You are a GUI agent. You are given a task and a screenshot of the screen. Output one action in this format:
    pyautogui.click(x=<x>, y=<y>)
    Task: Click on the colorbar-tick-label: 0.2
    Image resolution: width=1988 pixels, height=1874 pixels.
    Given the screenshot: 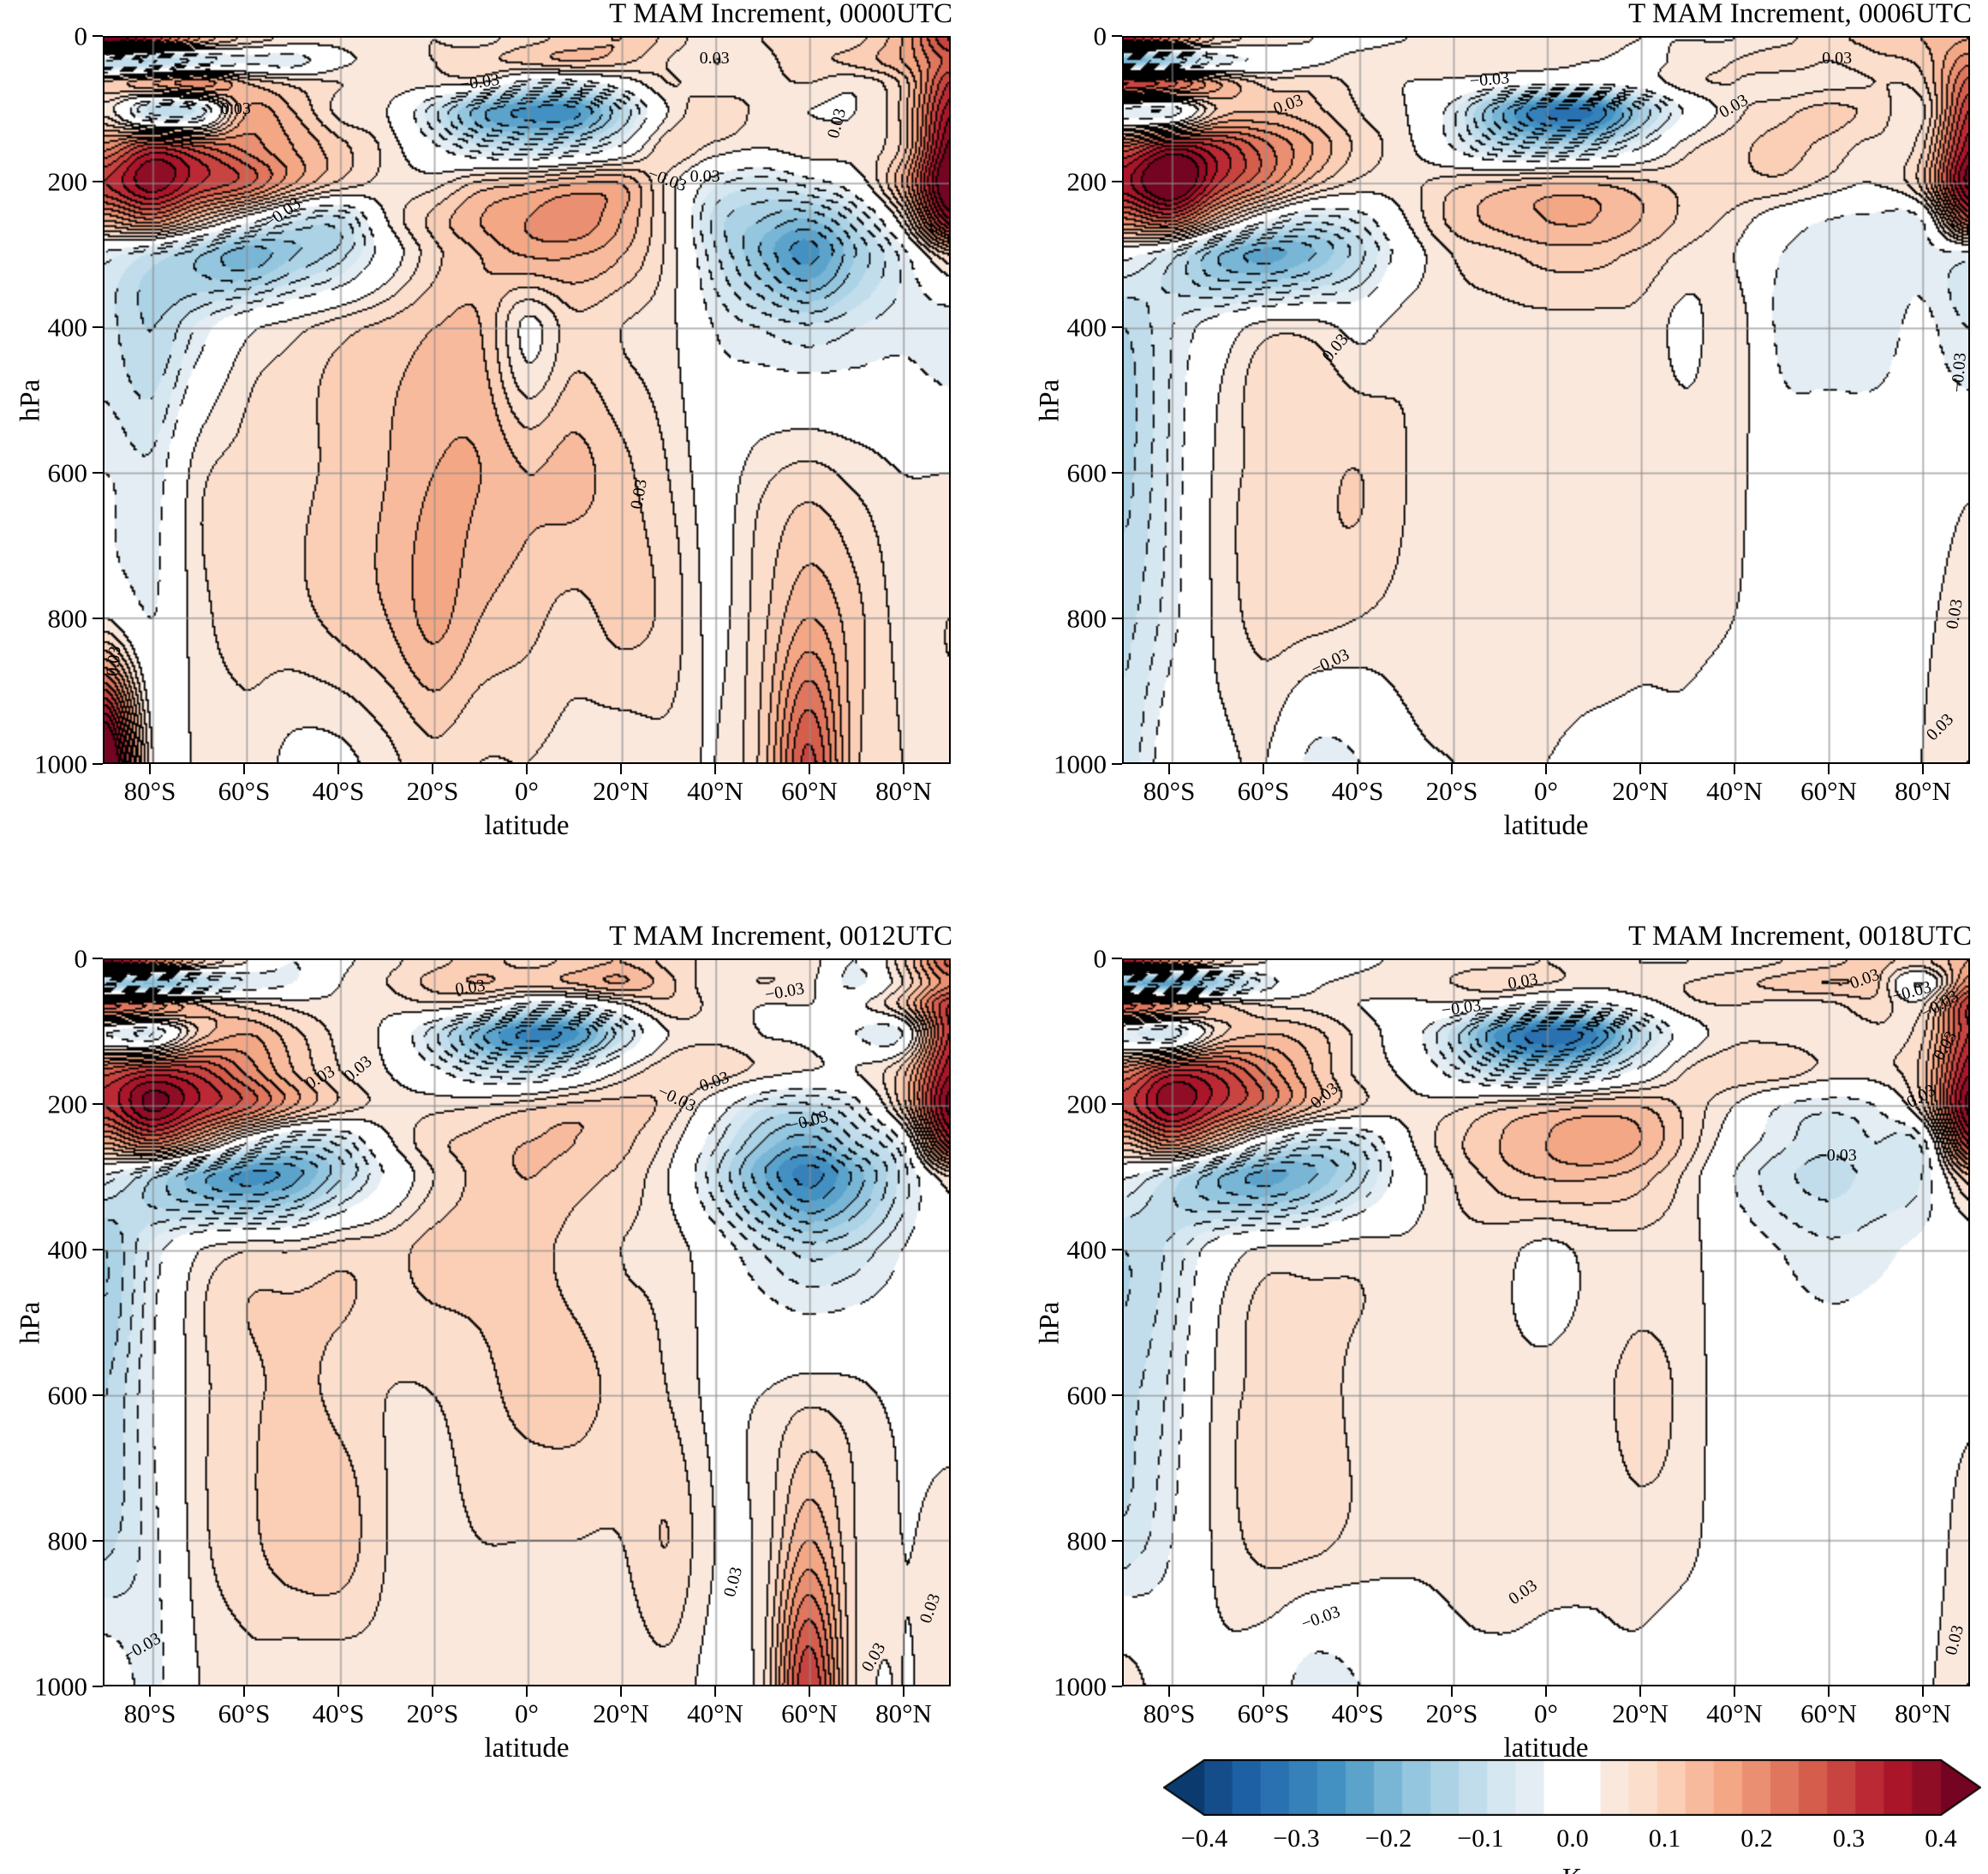 What is the action you would take?
    pyautogui.click(x=1757, y=1838)
    